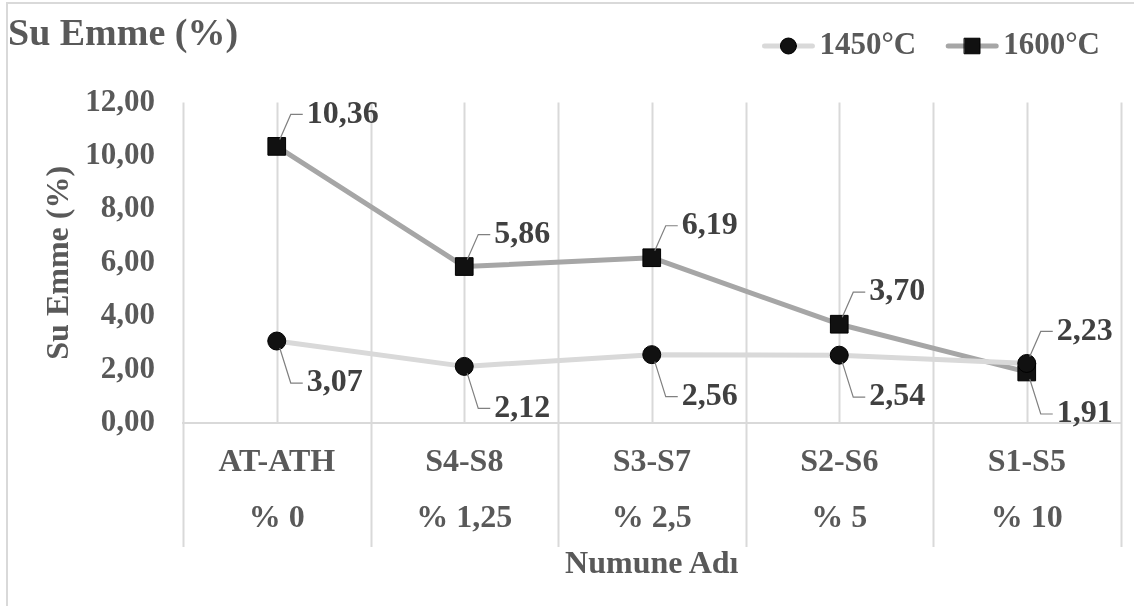  What do you see at coordinates (120, 154) in the screenshot?
I see `y-tick-label: 10,00` at bounding box center [120, 154].